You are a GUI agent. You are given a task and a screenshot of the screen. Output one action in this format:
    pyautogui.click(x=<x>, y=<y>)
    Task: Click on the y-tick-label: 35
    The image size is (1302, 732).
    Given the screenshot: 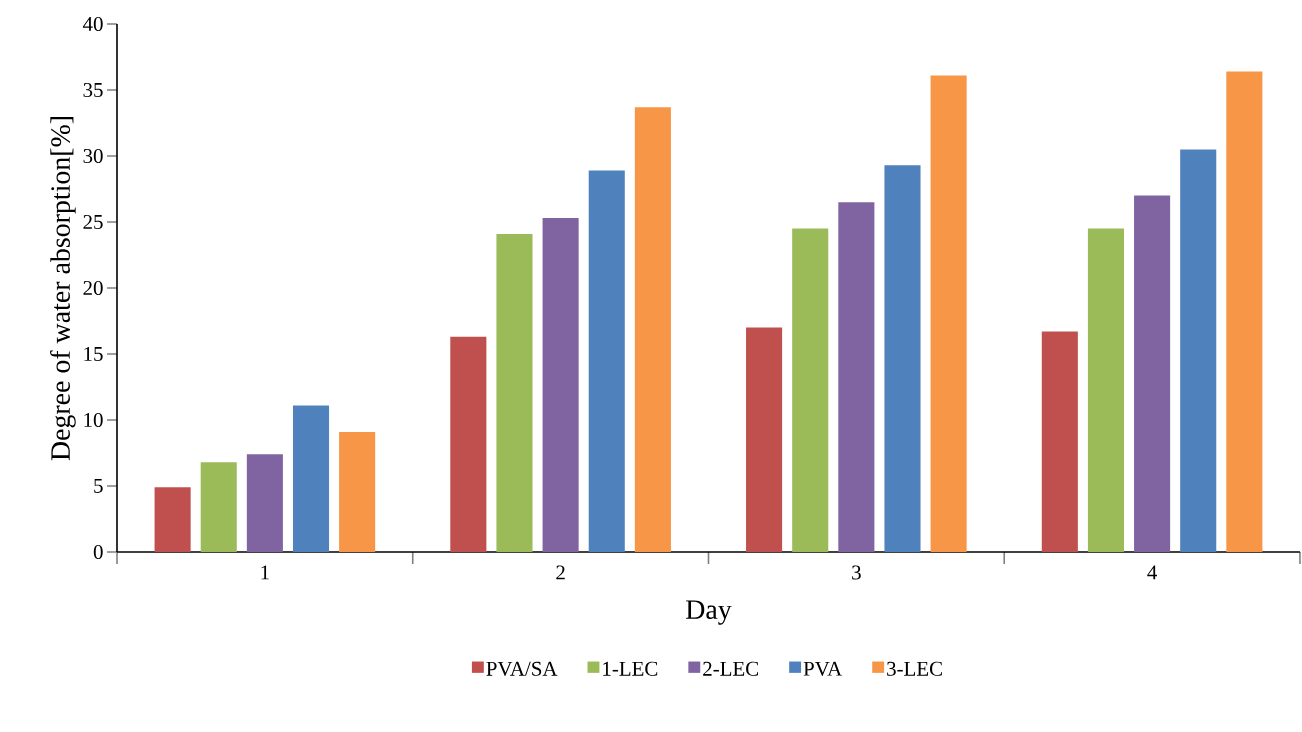 What is the action you would take?
    pyautogui.click(x=93, y=90)
    